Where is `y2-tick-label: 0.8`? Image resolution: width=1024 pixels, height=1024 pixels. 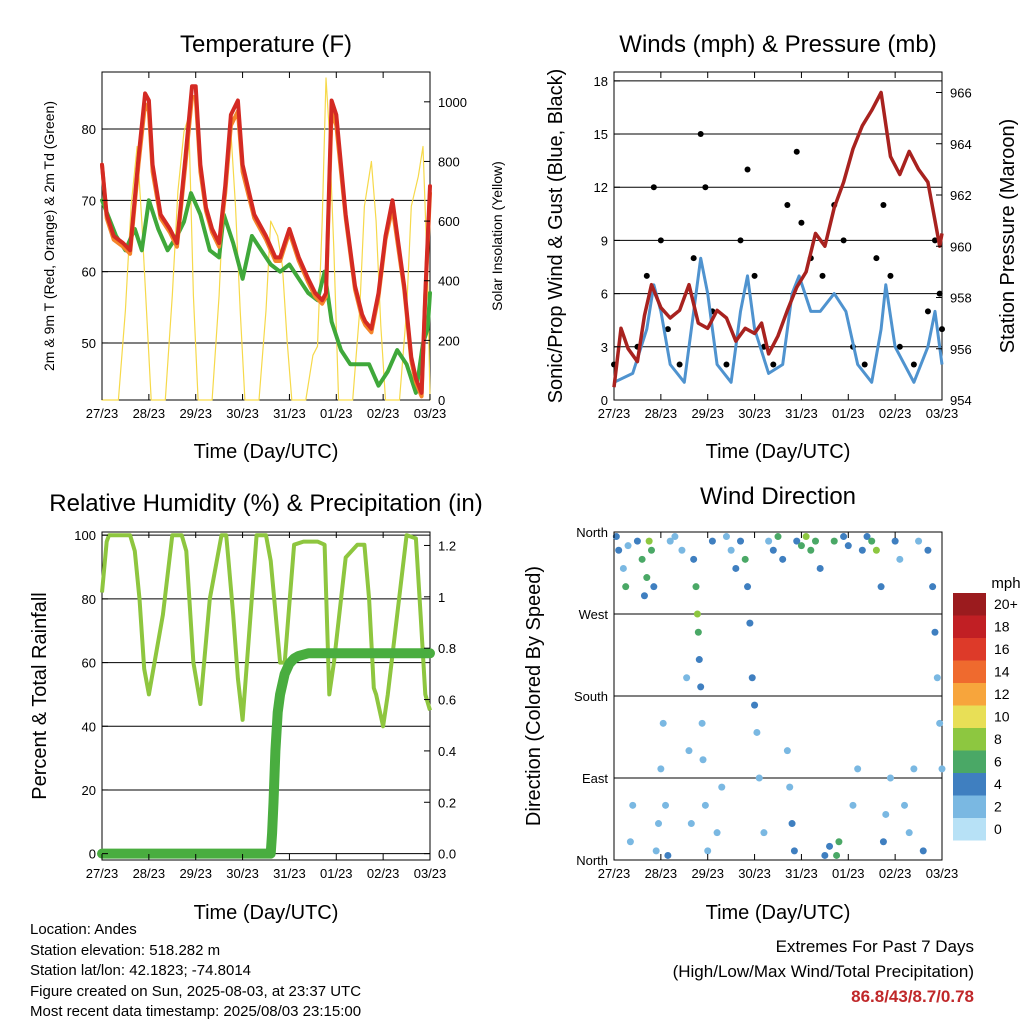
y2-tick-label: 0.8 is located at coordinates (447, 648).